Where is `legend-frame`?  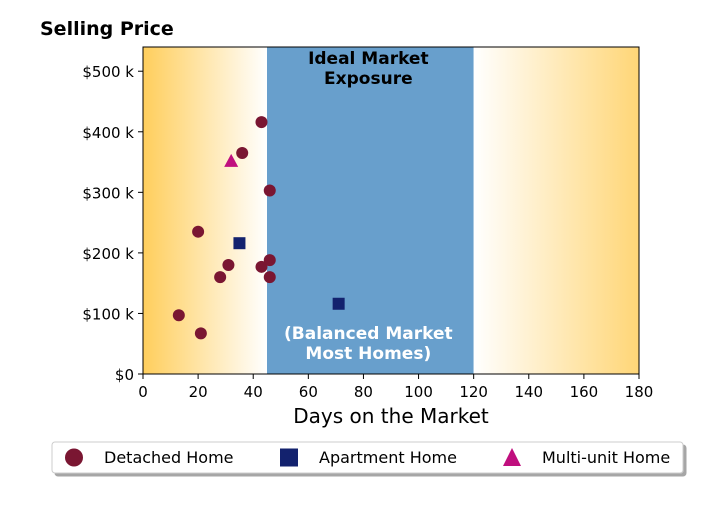 legend-frame is located at coordinates (367, 457).